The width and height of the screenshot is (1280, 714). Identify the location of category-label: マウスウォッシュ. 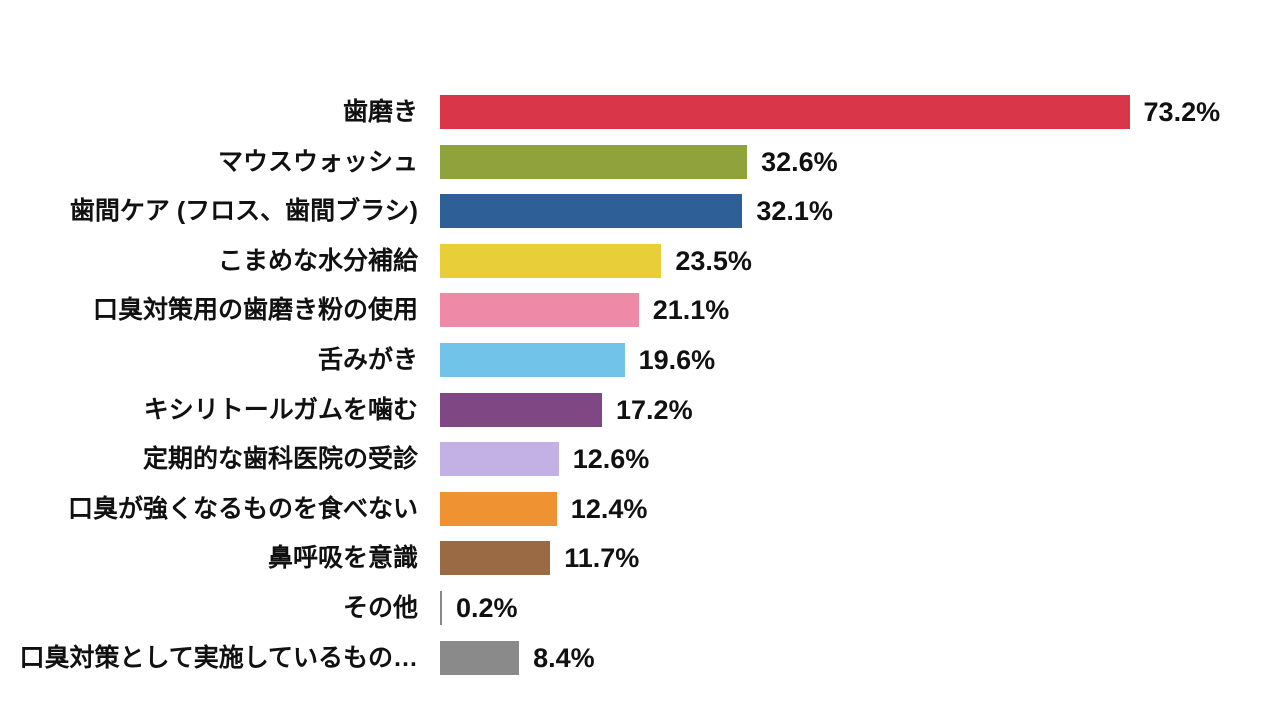
(317, 161).